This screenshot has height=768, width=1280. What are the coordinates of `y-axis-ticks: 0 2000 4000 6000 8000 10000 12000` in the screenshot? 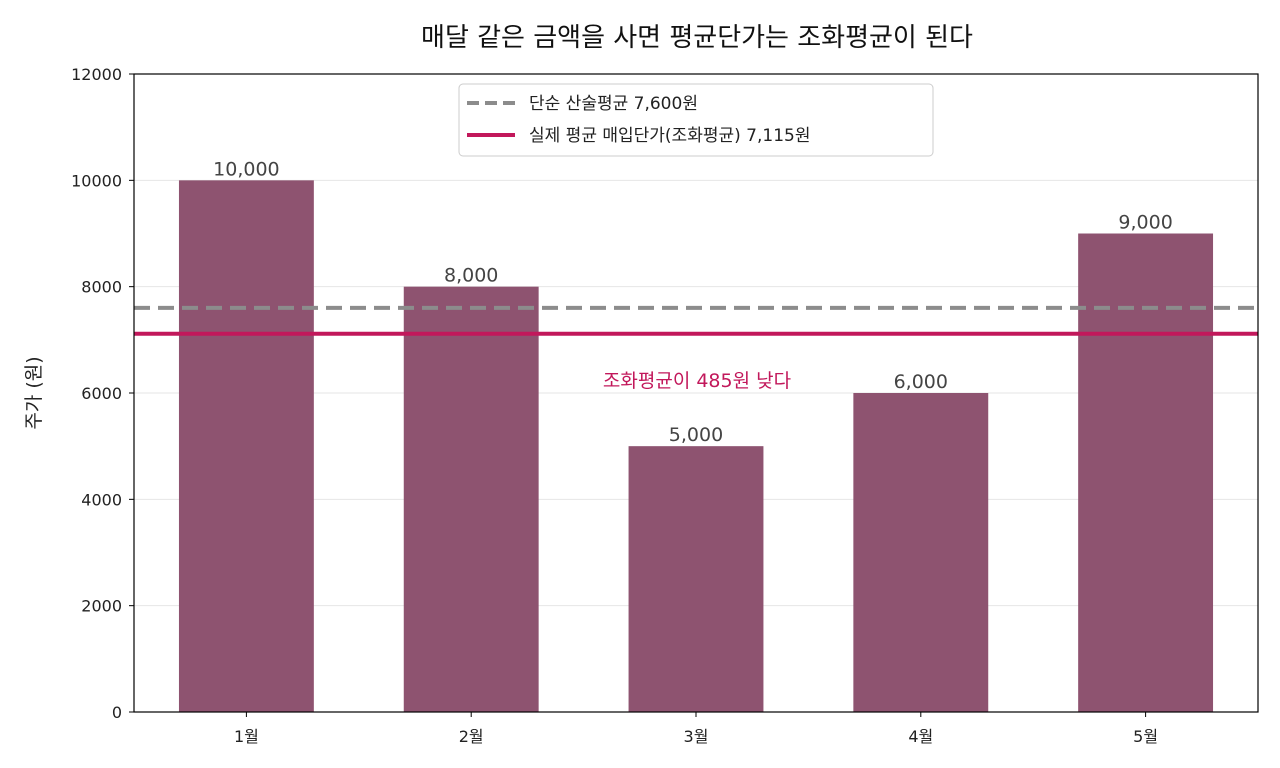 It's located at (102, 393).